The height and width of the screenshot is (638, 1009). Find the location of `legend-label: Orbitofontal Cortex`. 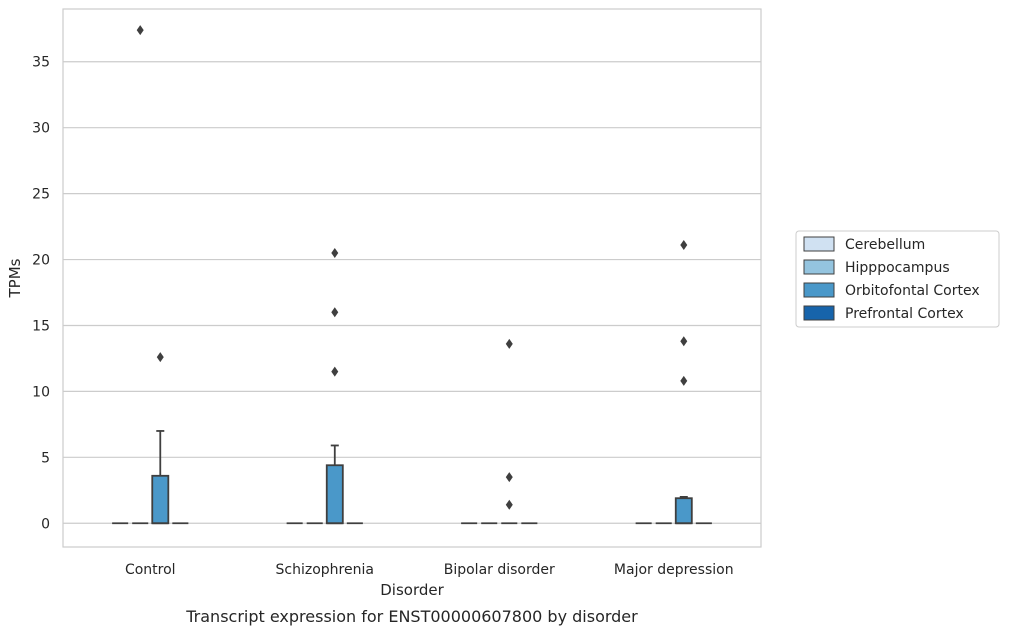

legend-label: Orbitofontal Cortex is located at coordinates (912, 291).